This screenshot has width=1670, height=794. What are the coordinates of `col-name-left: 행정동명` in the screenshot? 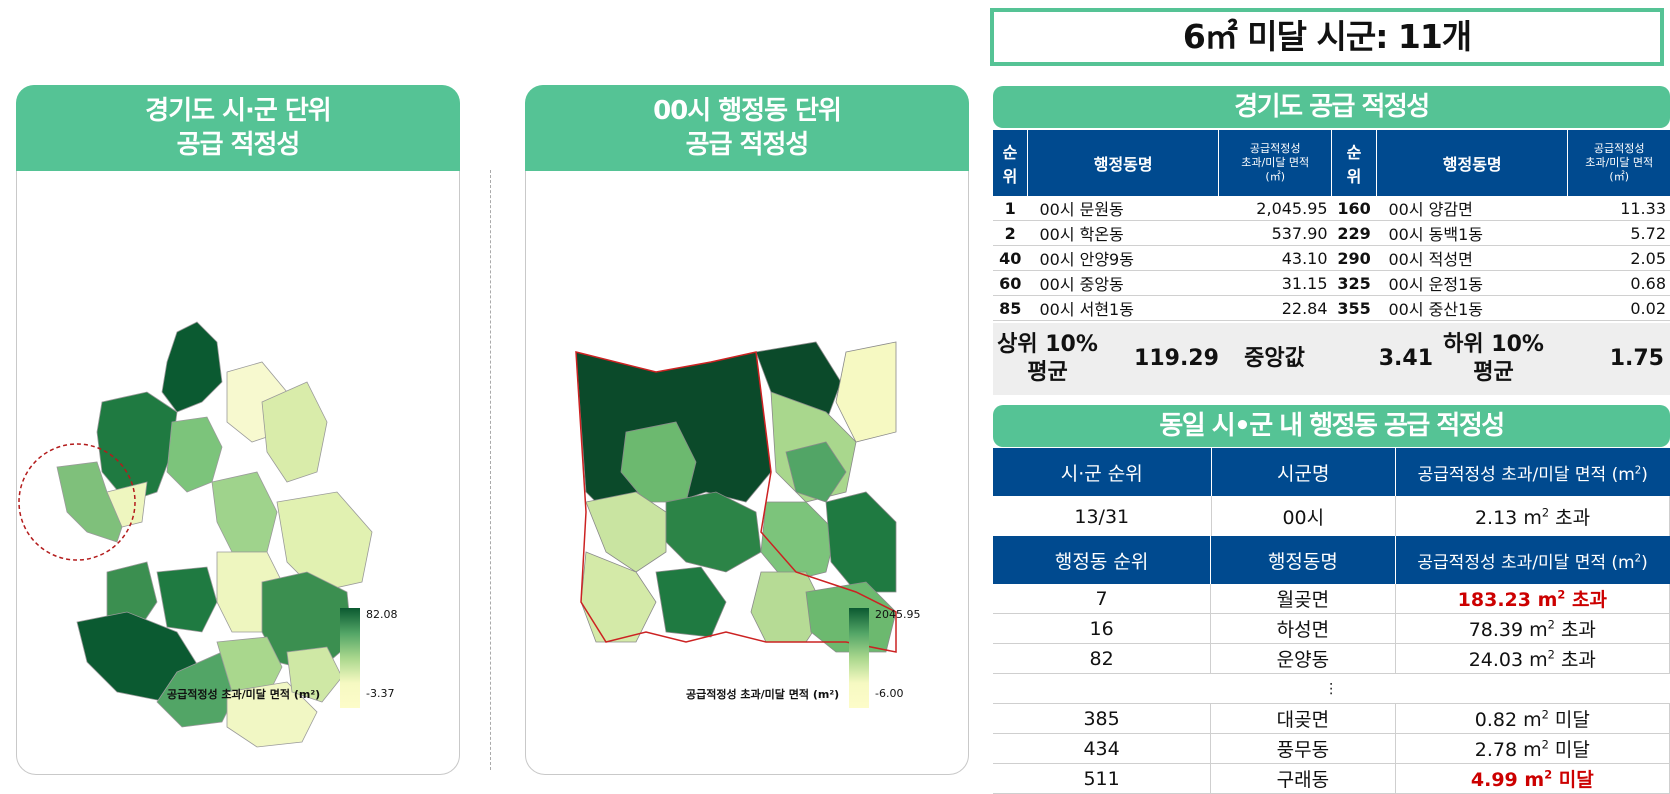 It's located at (1123, 163).